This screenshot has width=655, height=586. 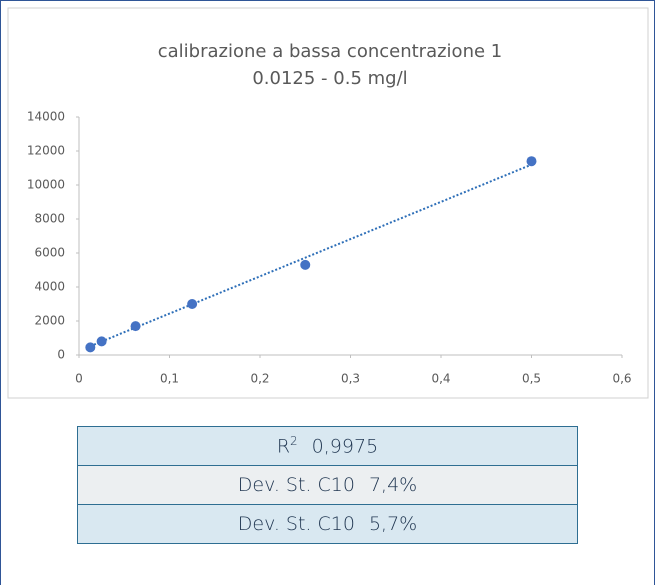 What do you see at coordinates (294, 441) in the screenshot?
I see `superscript: 2` at bounding box center [294, 441].